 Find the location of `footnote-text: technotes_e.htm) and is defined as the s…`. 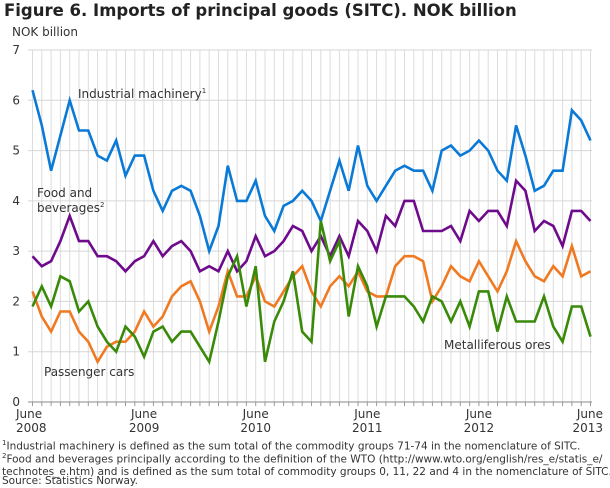

footnote-text: technotes_e.htm) and is defined as the s… is located at coordinates (306, 472).